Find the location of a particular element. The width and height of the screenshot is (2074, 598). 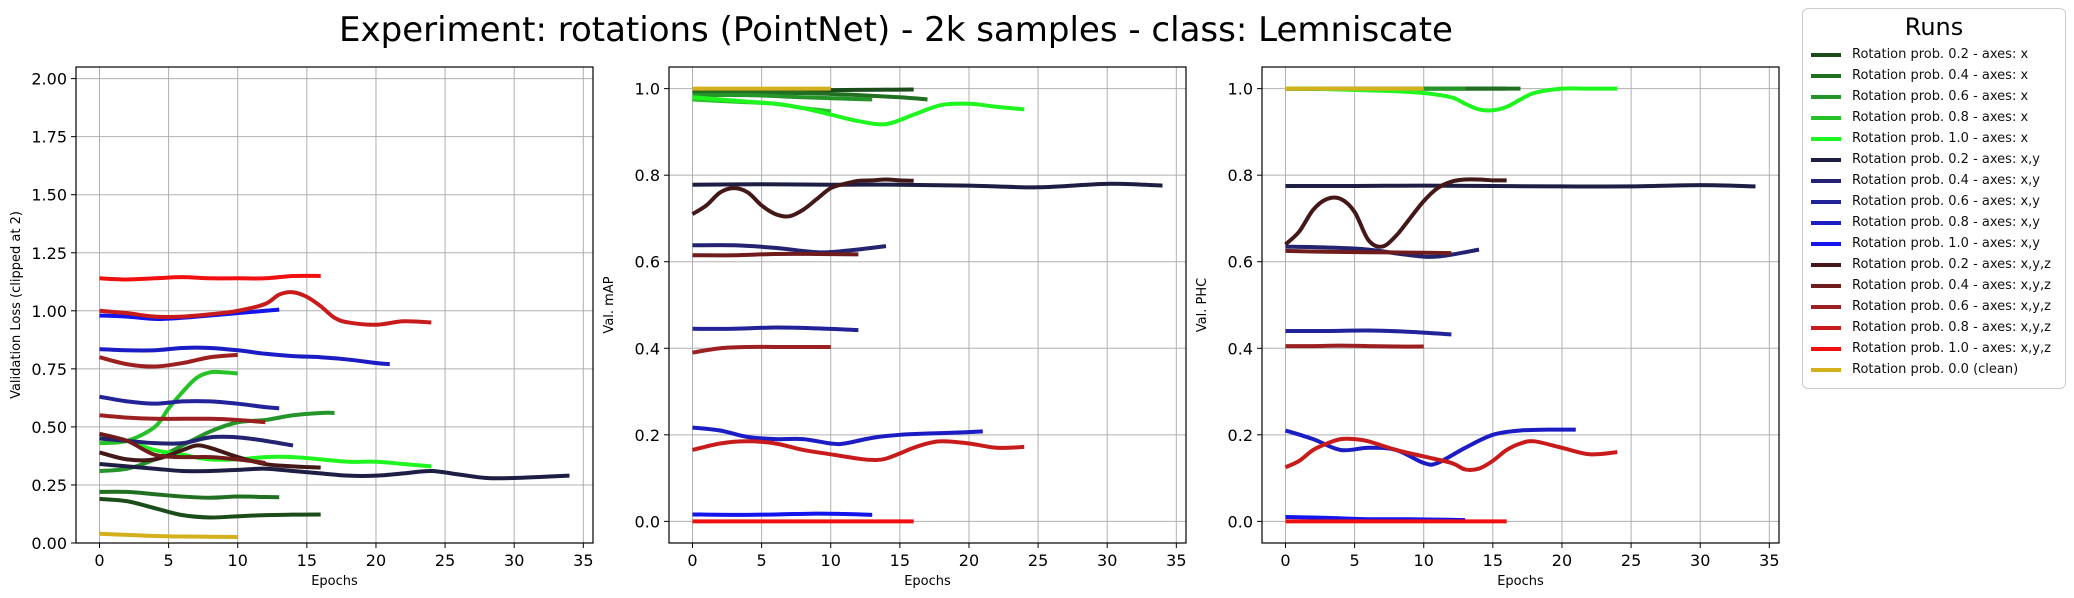

y-tick-label: 1.00 is located at coordinates (49, 311).